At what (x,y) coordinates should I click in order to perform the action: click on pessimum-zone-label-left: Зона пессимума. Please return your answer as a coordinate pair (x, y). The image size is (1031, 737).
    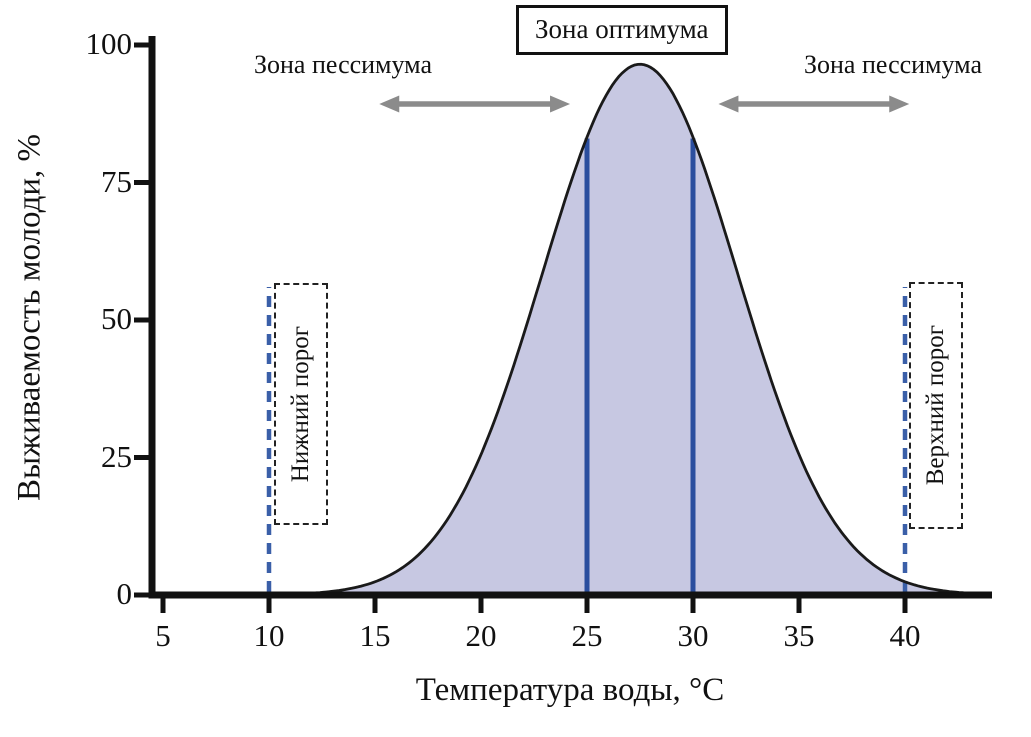
    Looking at the image, I should click on (342, 64).